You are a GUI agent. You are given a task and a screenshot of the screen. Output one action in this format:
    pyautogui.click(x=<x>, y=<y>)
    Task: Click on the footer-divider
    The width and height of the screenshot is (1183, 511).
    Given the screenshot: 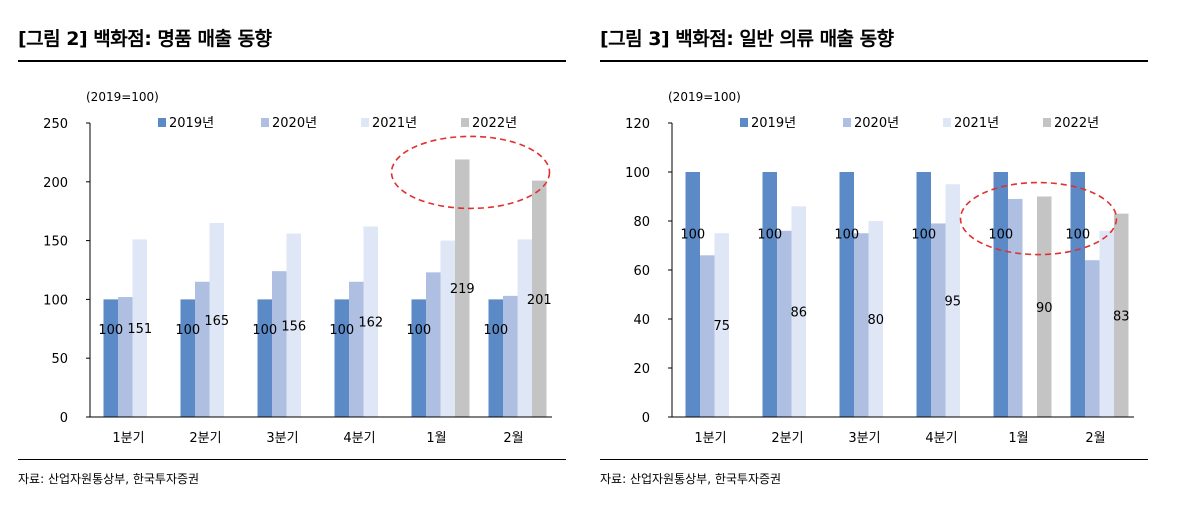 What is the action you would take?
    pyautogui.click(x=874, y=459)
    